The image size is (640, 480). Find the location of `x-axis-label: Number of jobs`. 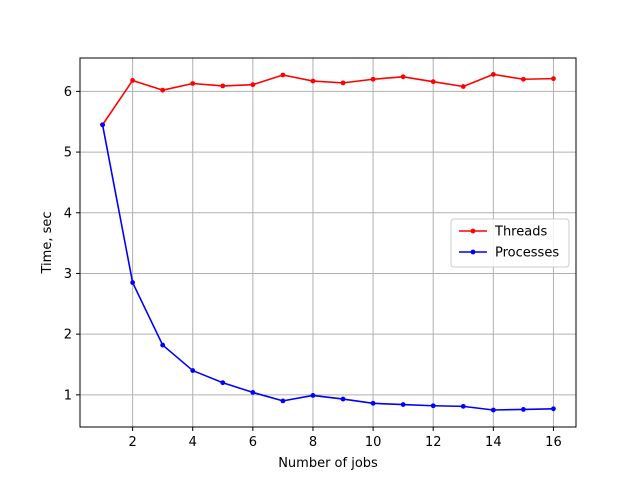

x-axis-label: Number of jobs is located at coordinates (328, 463).